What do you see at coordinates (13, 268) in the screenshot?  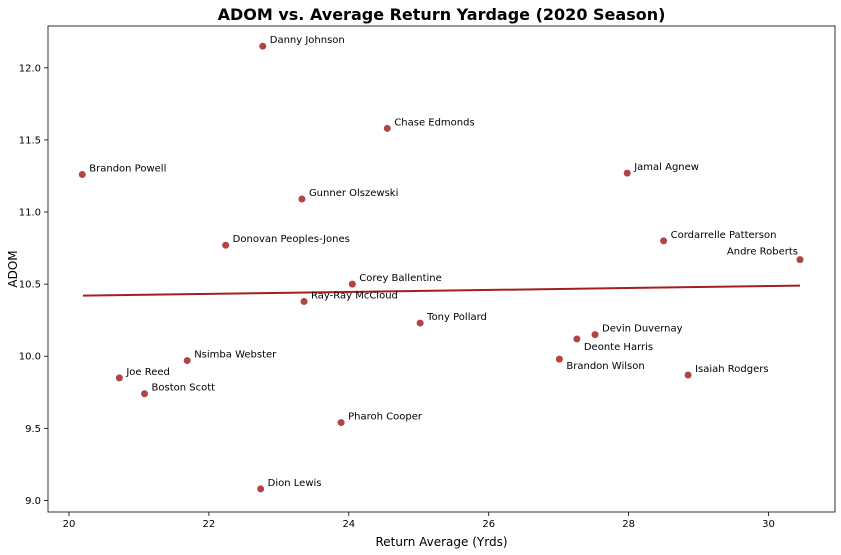 I see `y-axis-label: ADOM` at bounding box center [13, 268].